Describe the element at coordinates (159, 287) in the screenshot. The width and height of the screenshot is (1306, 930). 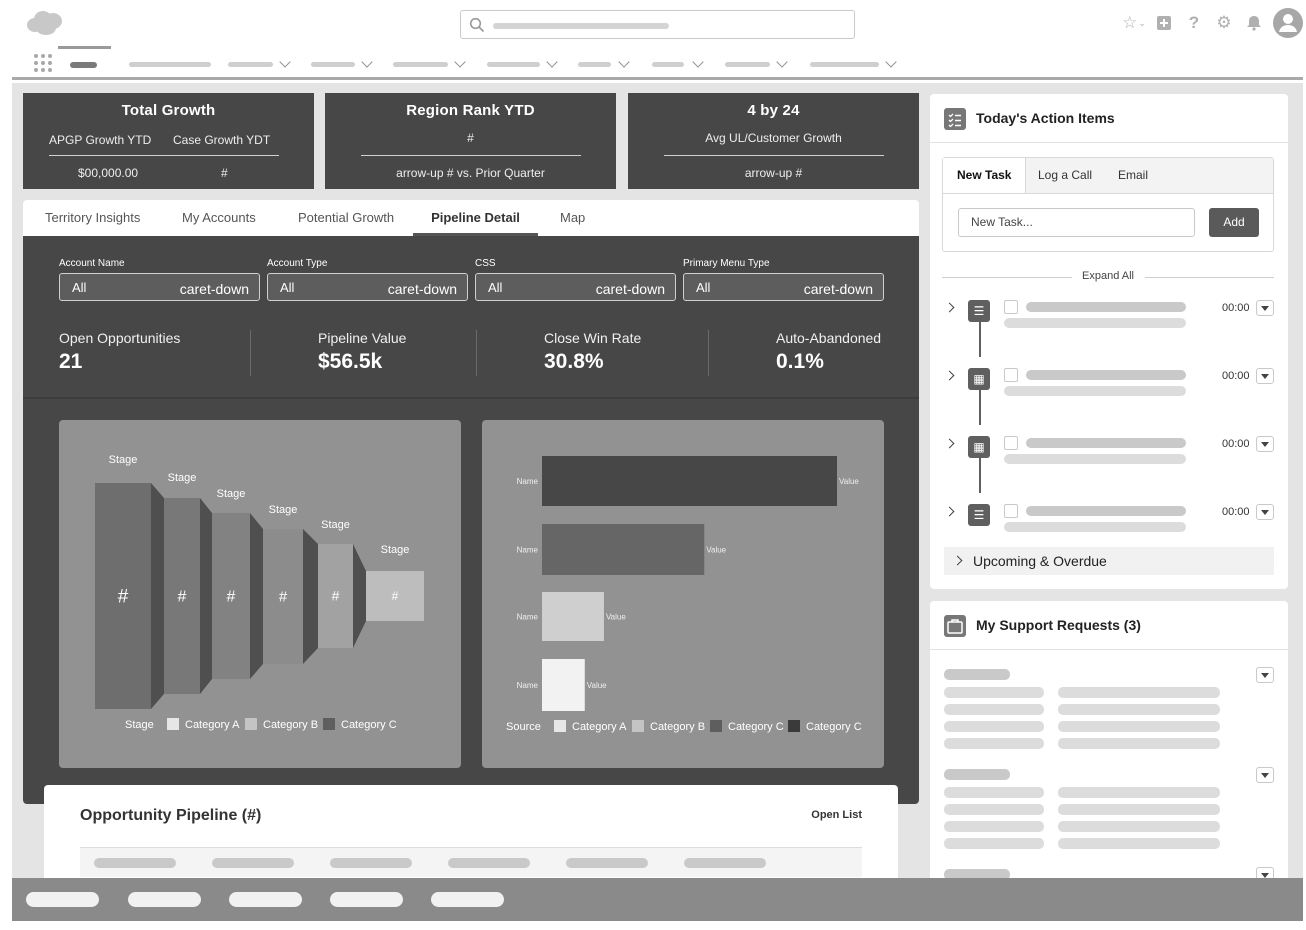
I see `account-name-select: All caret-down` at that location.